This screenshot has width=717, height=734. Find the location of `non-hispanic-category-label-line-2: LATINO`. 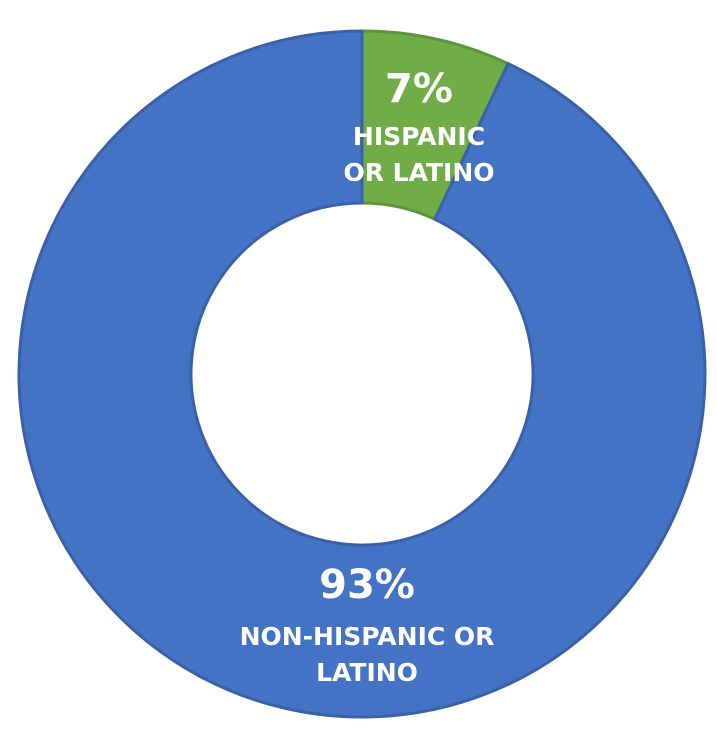

non-hispanic-category-label-line-2: LATINO is located at coordinates (367, 672).